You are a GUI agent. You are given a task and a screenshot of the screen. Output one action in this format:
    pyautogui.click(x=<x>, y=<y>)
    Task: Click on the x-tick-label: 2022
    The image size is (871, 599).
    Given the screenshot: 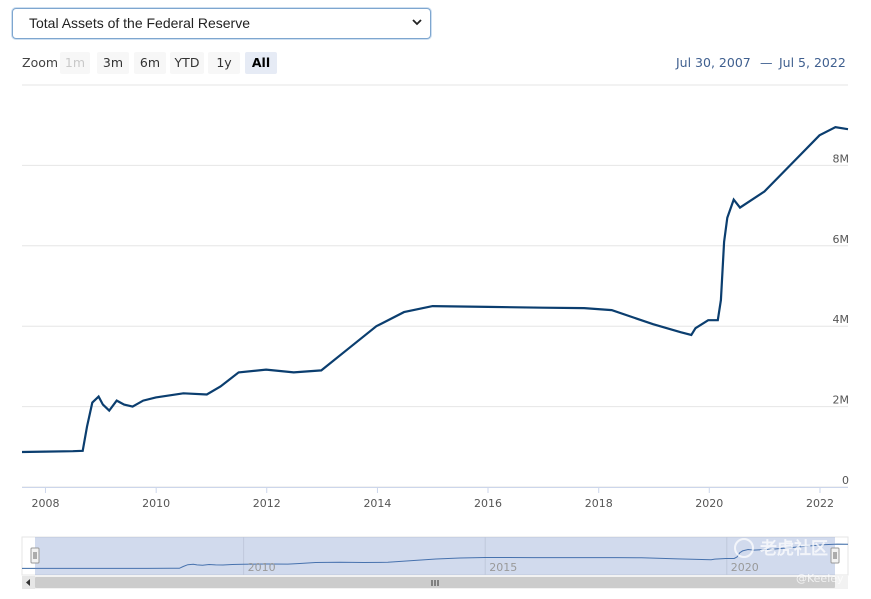 What is the action you would take?
    pyautogui.click(x=820, y=503)
    